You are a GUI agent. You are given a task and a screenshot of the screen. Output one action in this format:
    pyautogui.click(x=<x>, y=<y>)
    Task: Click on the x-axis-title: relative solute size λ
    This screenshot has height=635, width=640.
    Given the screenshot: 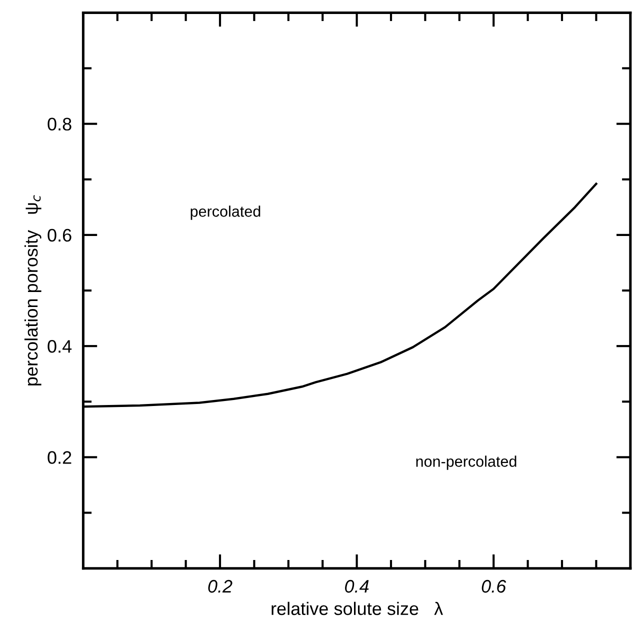 What is the action you would take?
    pyautogui.click(x=357, y=609)
    